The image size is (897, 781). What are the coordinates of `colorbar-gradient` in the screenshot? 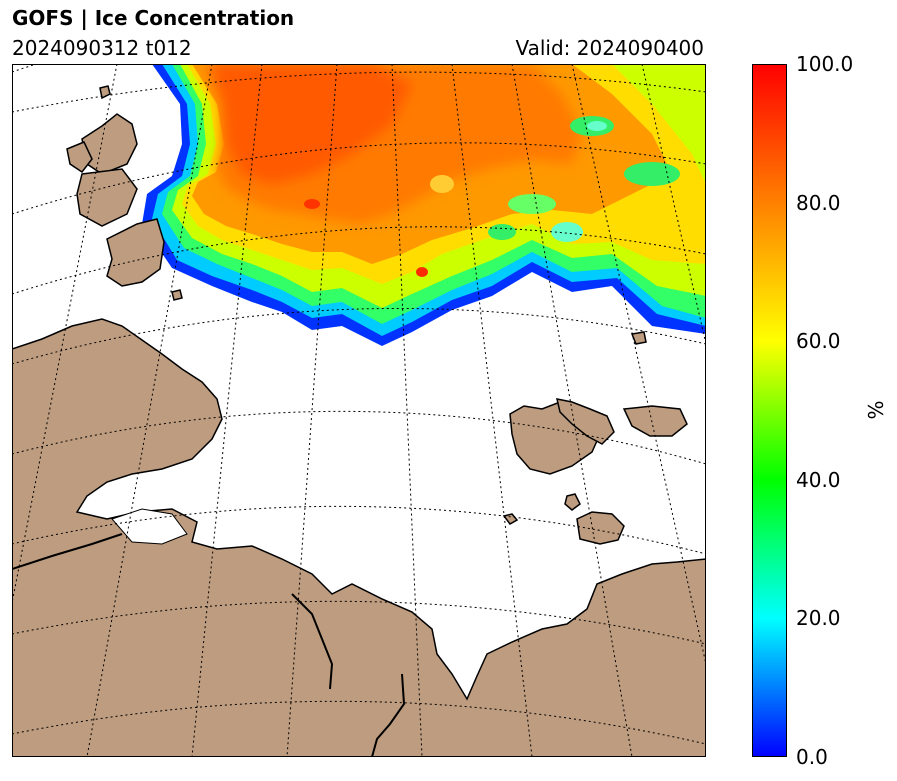 It's located at (769, 410).